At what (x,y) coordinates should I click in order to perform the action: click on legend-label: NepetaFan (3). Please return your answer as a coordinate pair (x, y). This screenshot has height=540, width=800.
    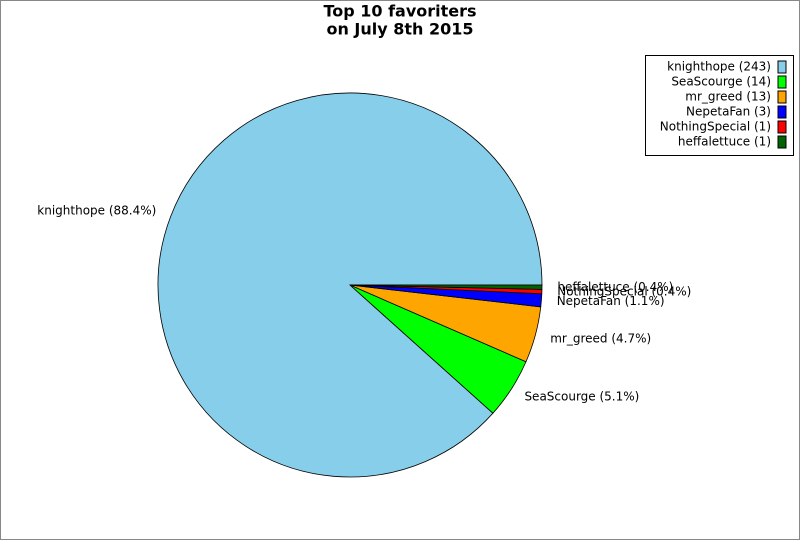
    Looking at the image, I should click on (728, 112).